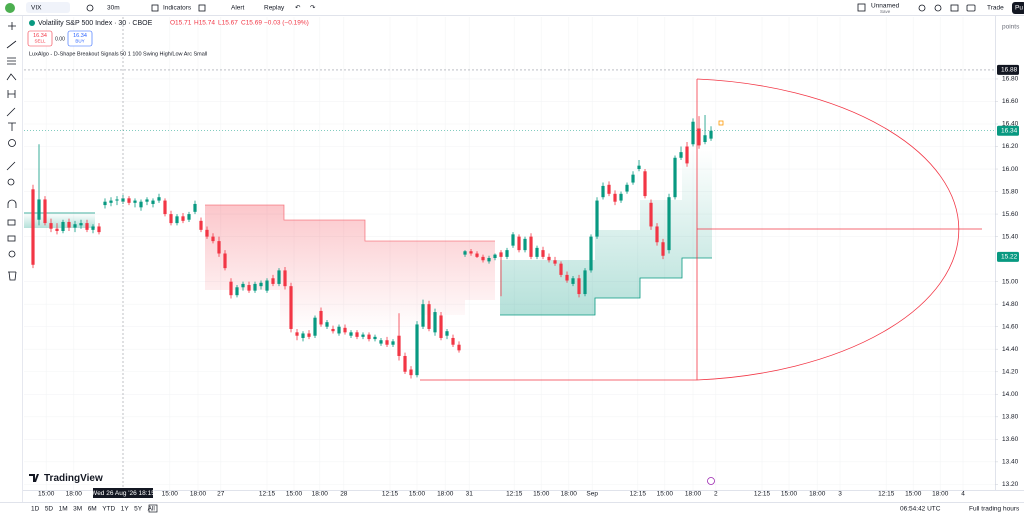  I want to click on compare, so click(90, 8).